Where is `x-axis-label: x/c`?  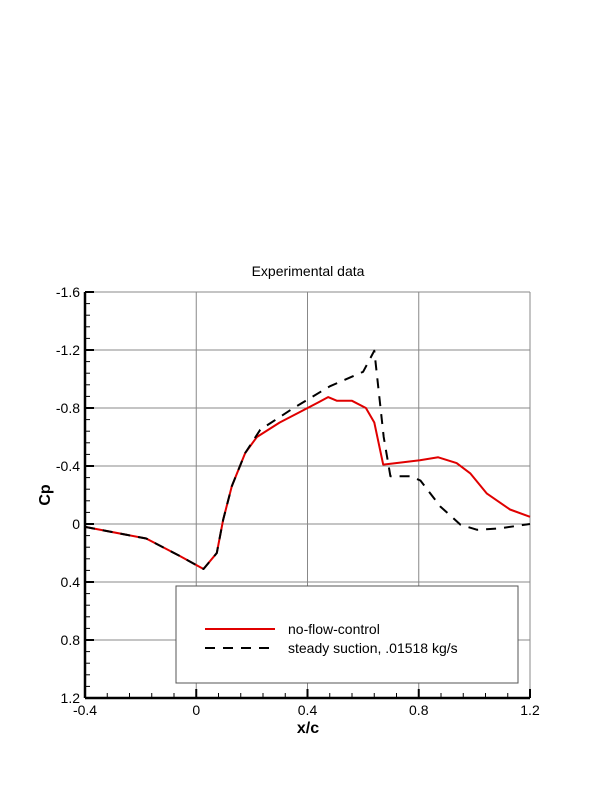 x-axis-label: x/c is located at coordinates (308, 728).